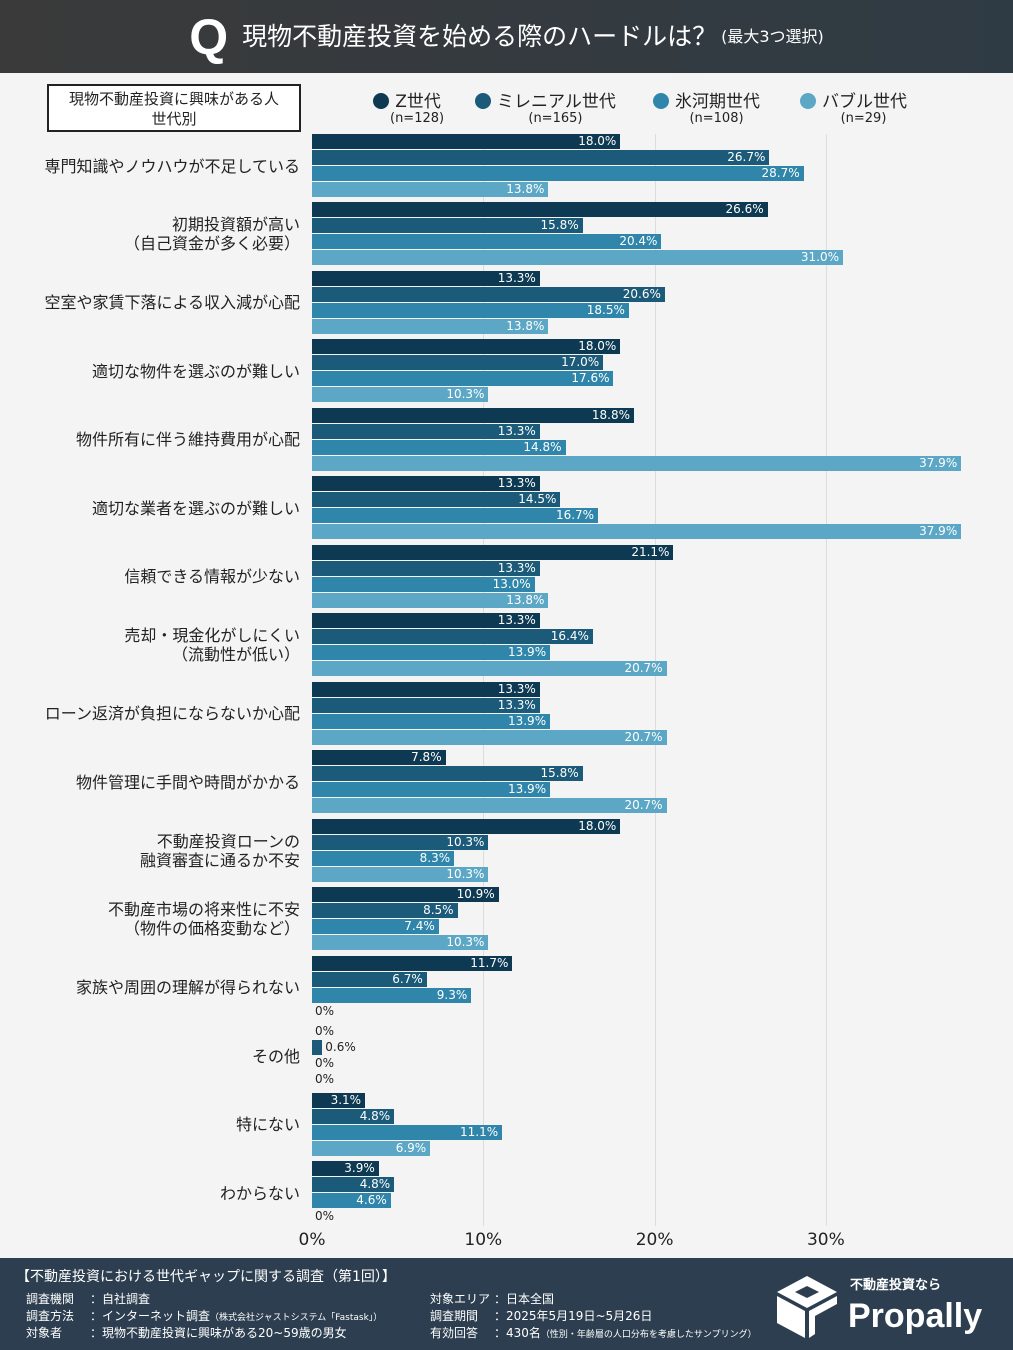 The height and width of the screenshot is (1350, 1013). Describe the element at coordinates (206, 1277) in the screenshot. I see `survey-title: 【不動産投資における世代ギャップに関する調査（第1回）】` at that location.